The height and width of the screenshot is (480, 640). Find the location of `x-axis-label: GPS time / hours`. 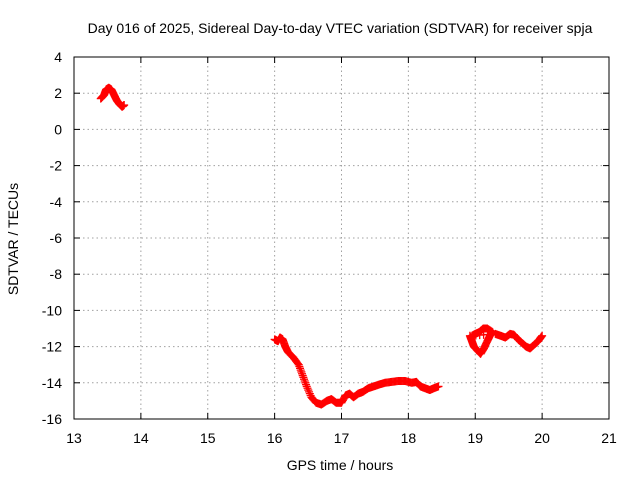

x-axis-label: GPS time / hours is located at coordinates (340, 465).